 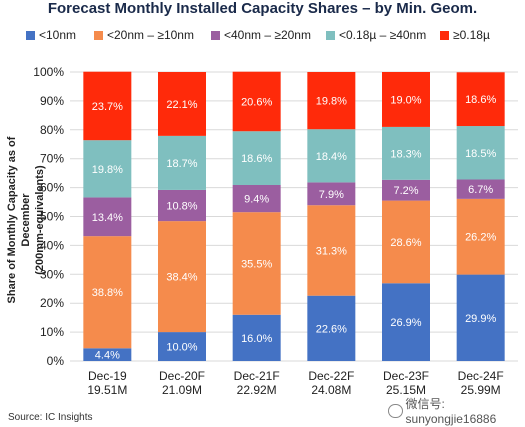 What do you see at coordinates (257, 376) in the screenshot?
I see `x-tick-label: Dec-21F` at bounding box center [257, 376].